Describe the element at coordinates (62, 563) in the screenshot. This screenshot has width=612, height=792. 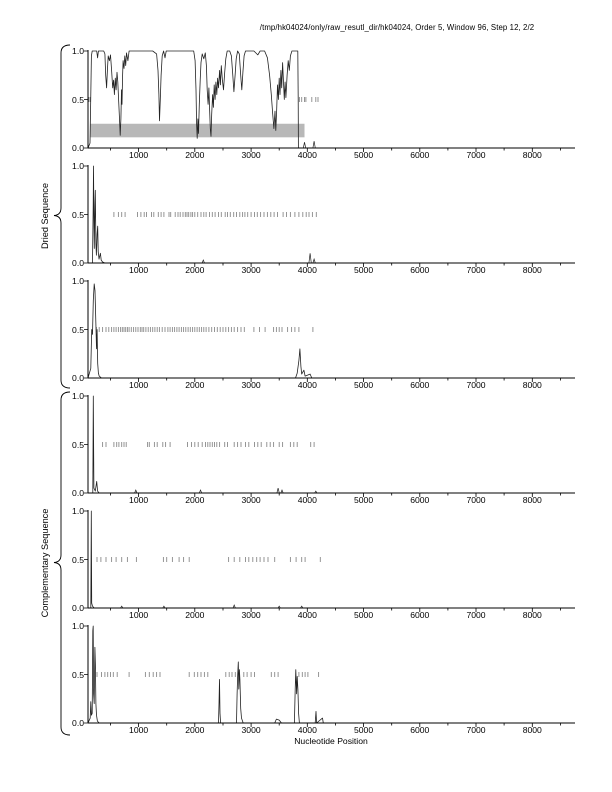
I see `complementary-group-brace` at that location.